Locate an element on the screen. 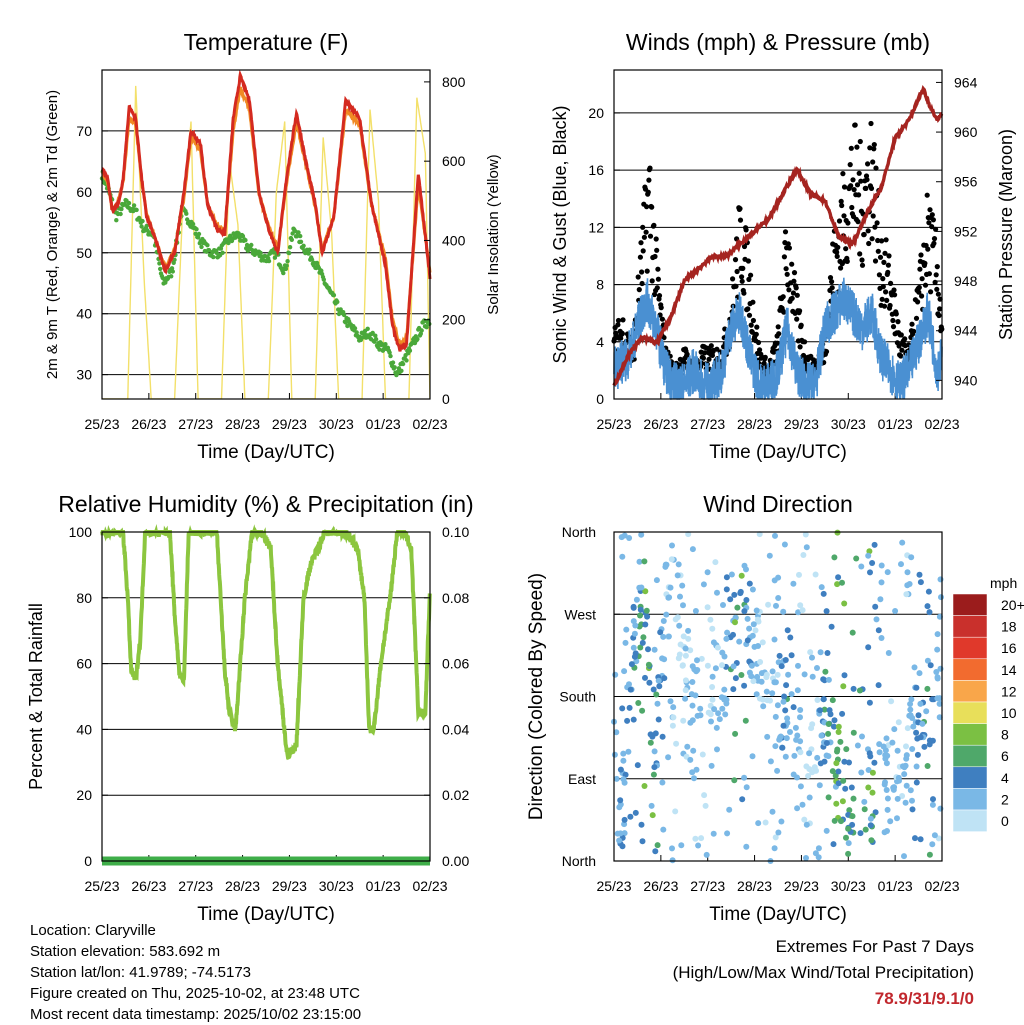 The height and width of the screenshot is (1025, 1024). speed-legend: mph 20+ 18 16 14 12 10 8 6 4 2 0 is located at coordinates (988, 703).